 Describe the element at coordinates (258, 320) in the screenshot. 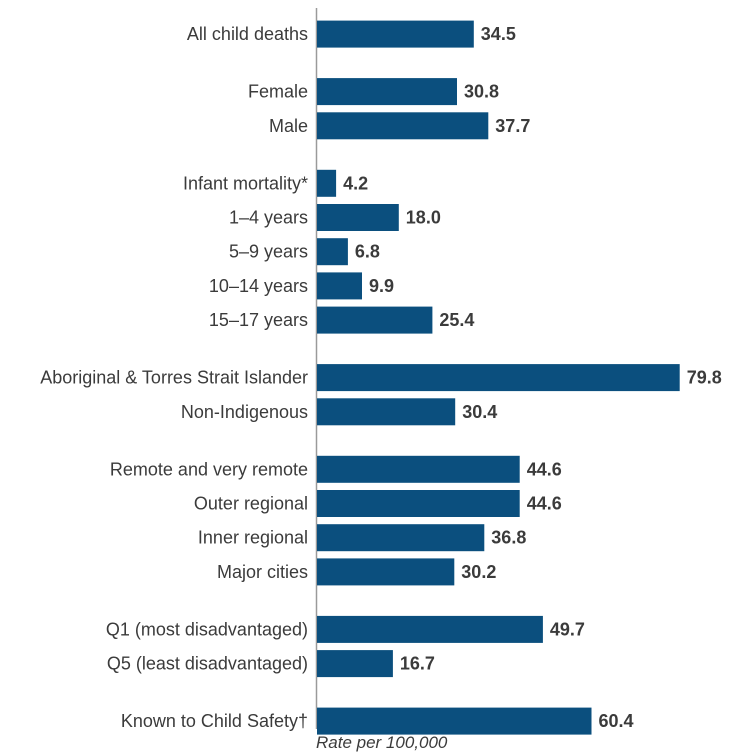

I see `category-label: 15–17 years` at that location.